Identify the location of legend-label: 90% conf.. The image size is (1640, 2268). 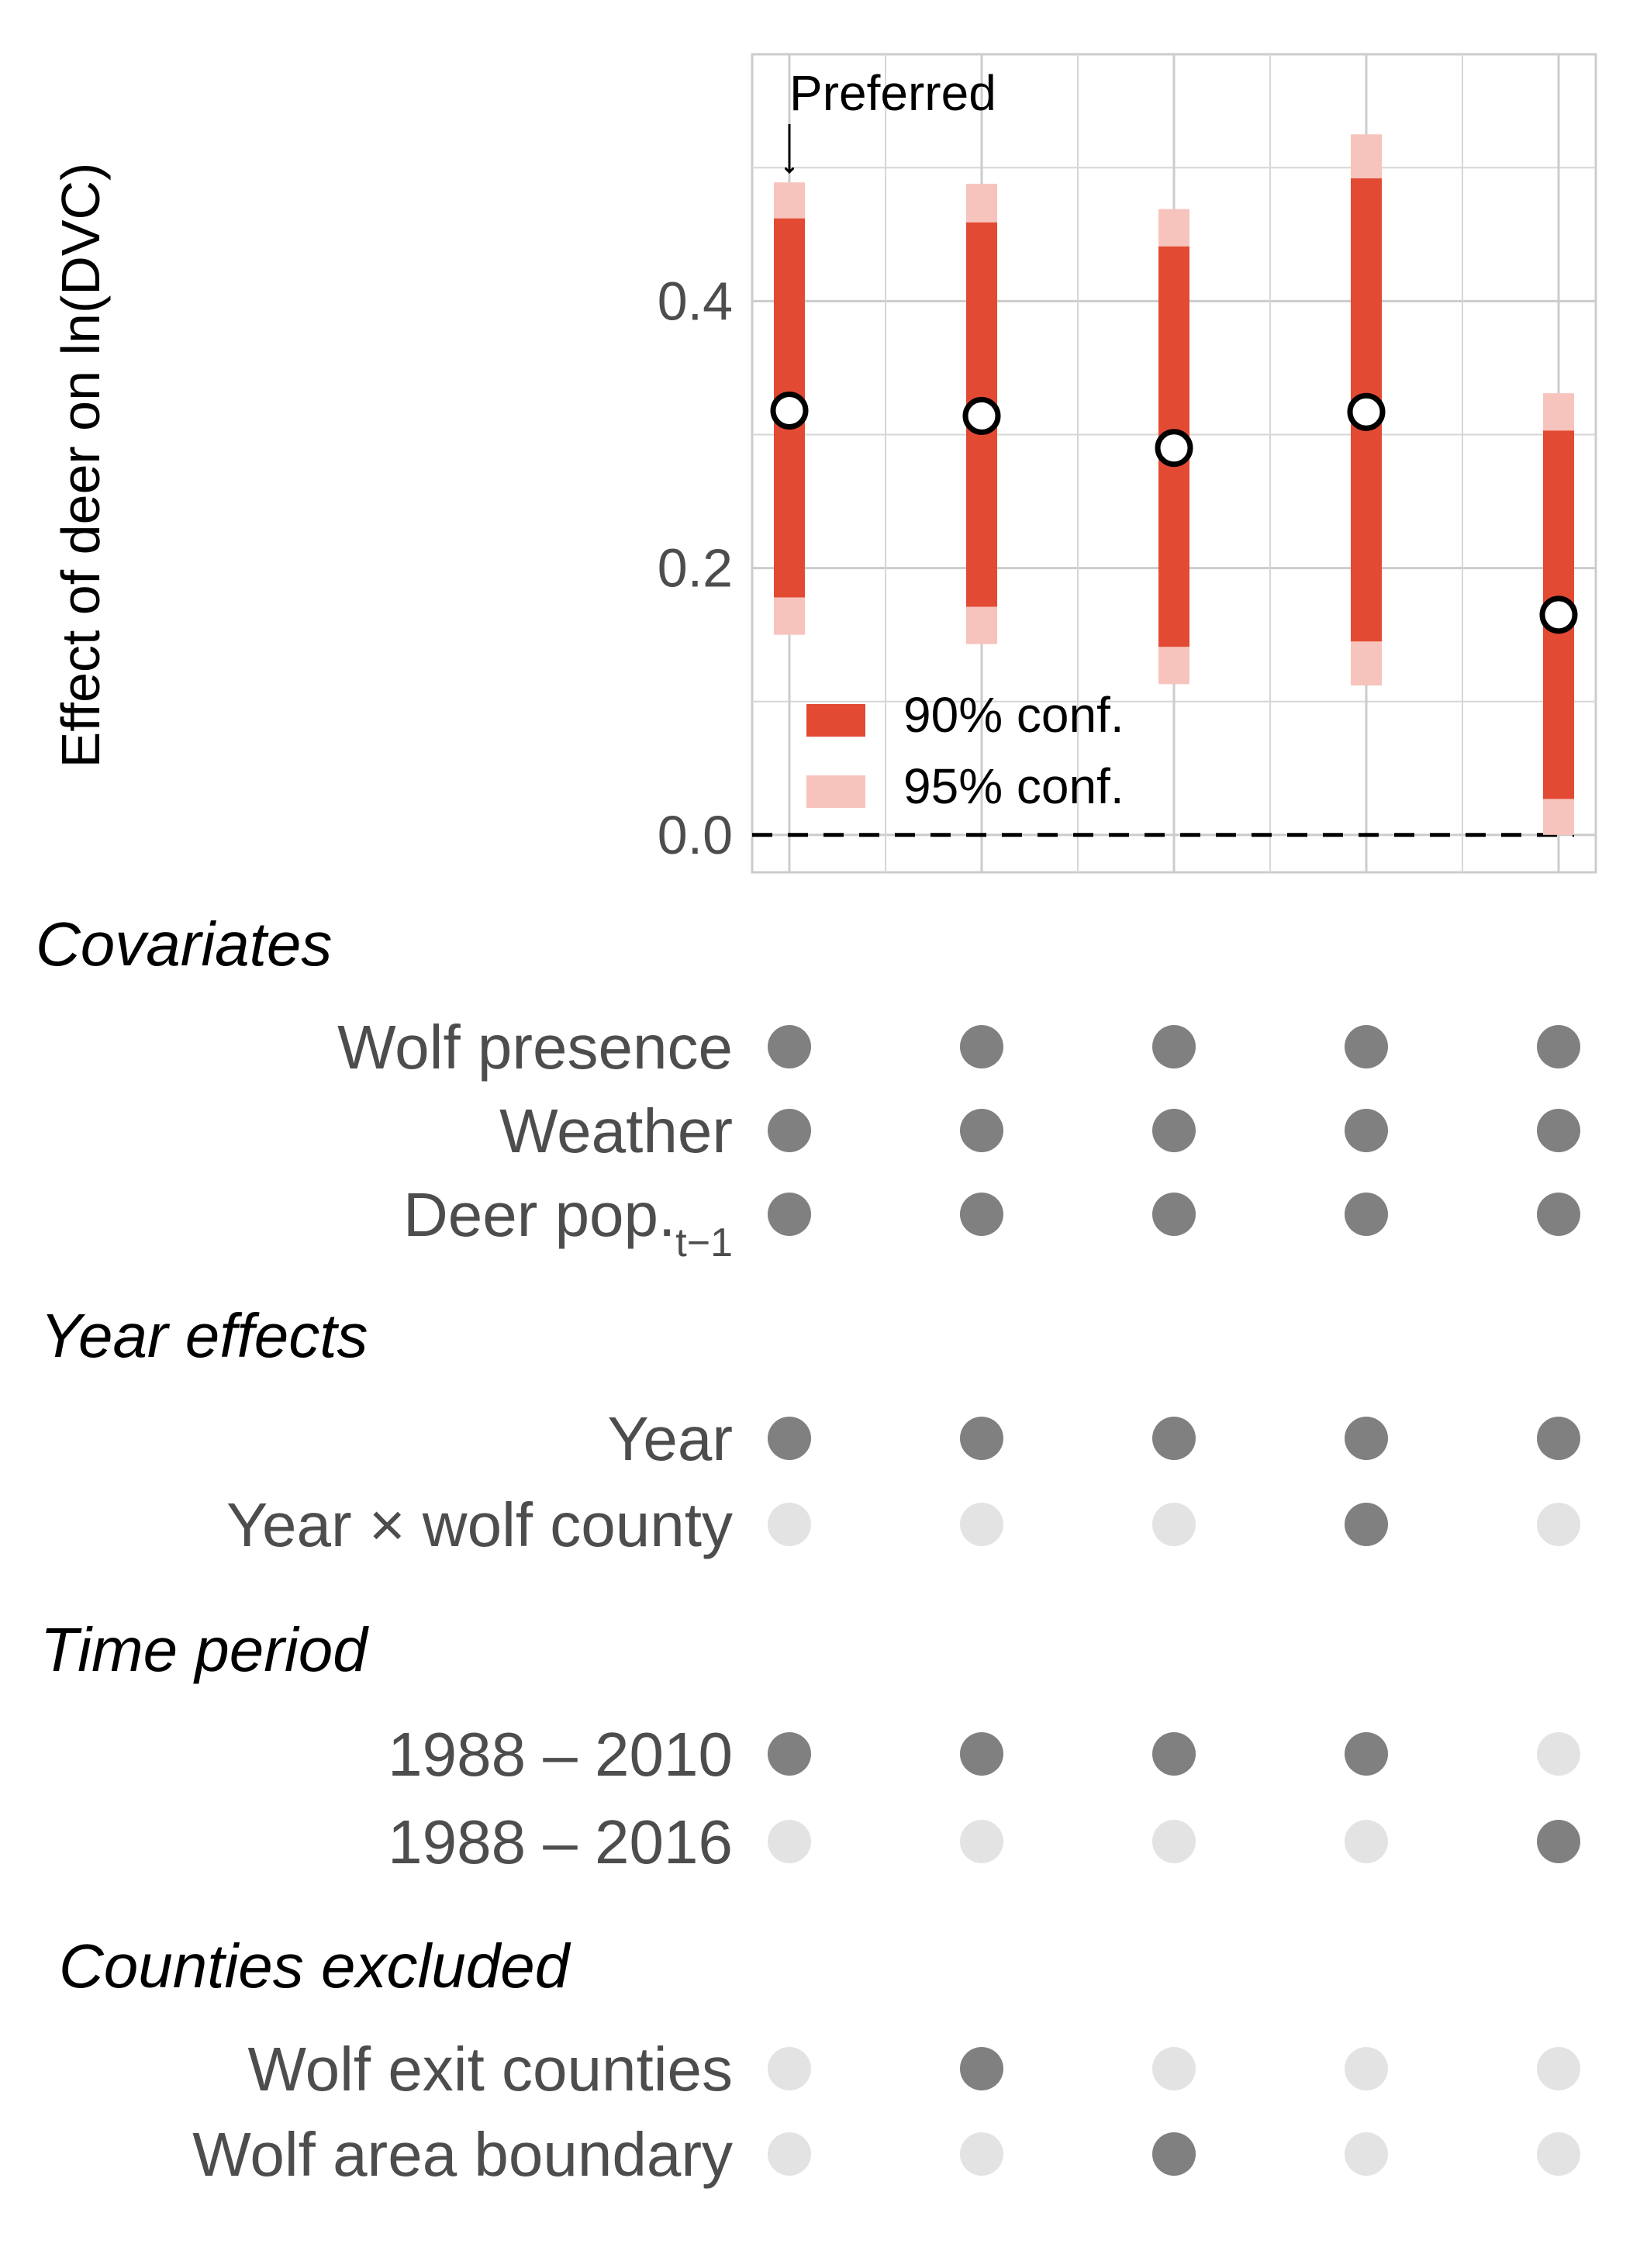
(1013, 715).